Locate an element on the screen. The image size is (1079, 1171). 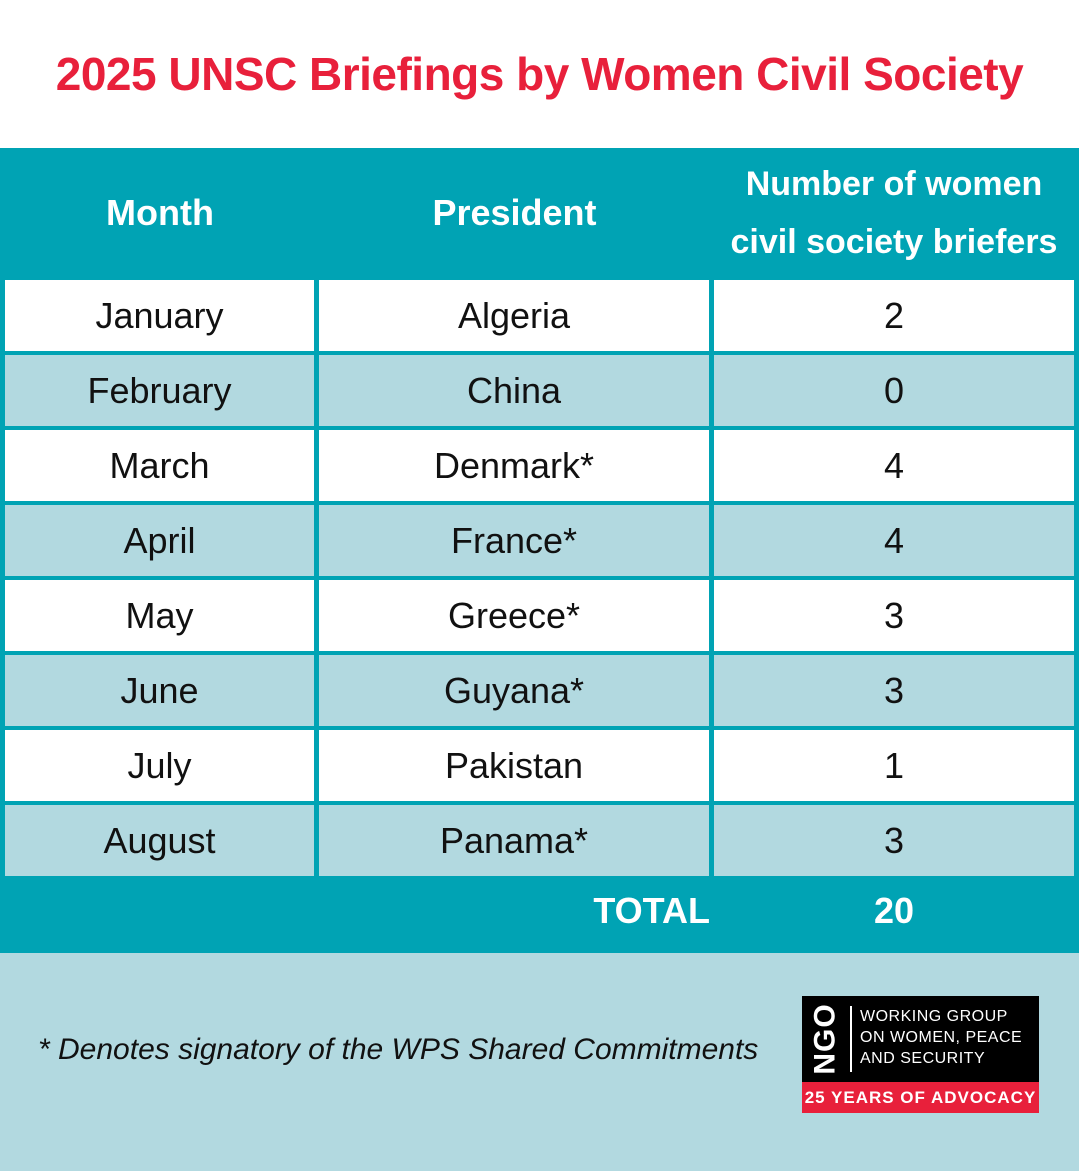
table-row: March Denmark* 4 is located at coordinates (539, 465).